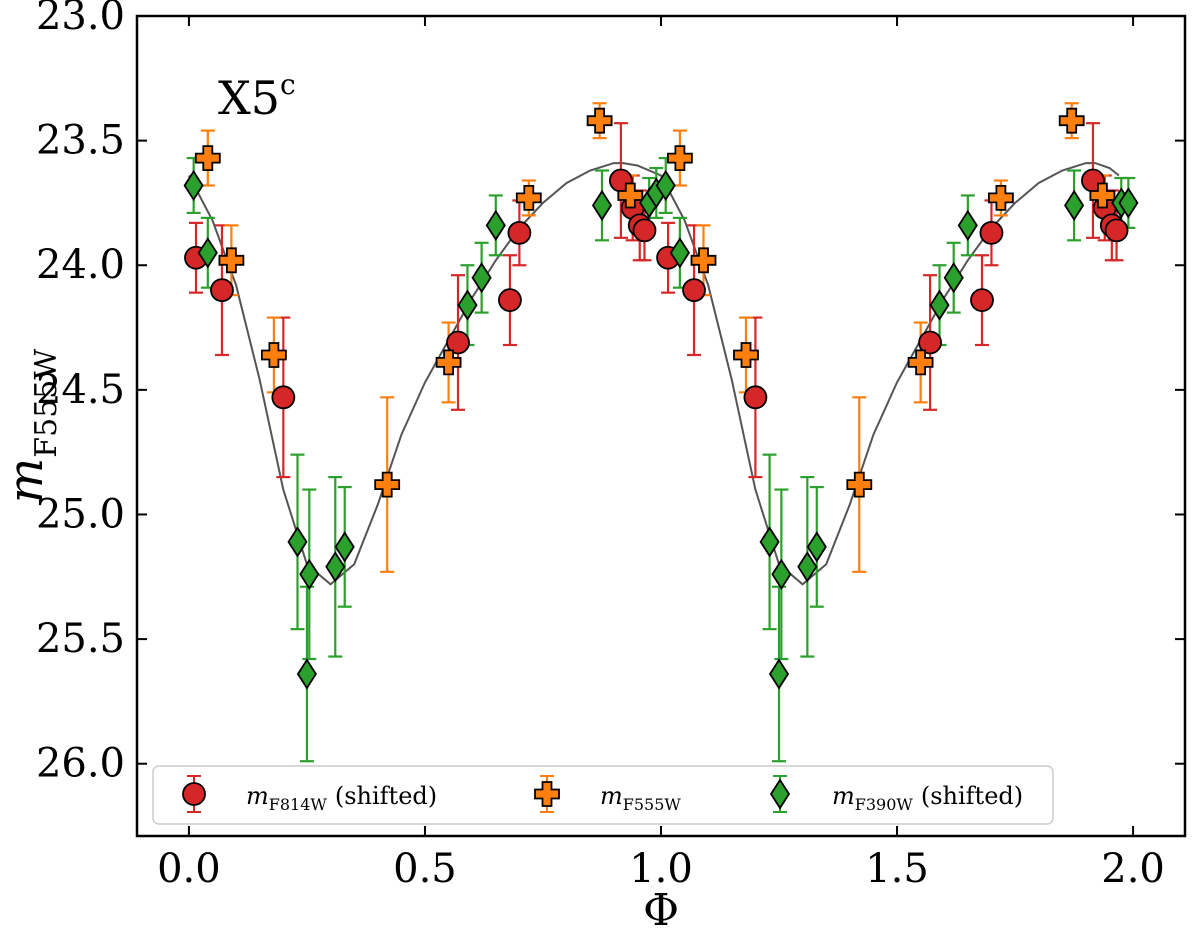  I want to click on x-tick-label: 0.5, so click(425, 869).